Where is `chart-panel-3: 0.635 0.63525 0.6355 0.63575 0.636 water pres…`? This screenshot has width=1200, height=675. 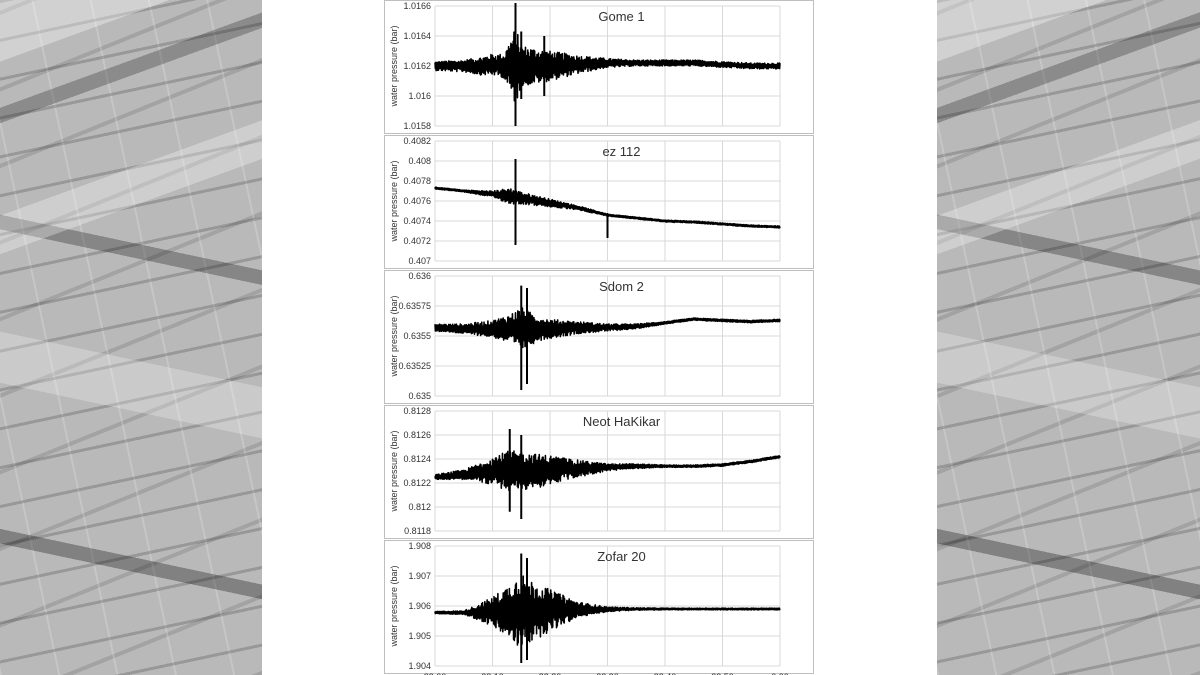 chart-panel-3: 0.635 0.63525 0.6355 0.63575 0.636 water pres… is located at coordinates (599, 337).